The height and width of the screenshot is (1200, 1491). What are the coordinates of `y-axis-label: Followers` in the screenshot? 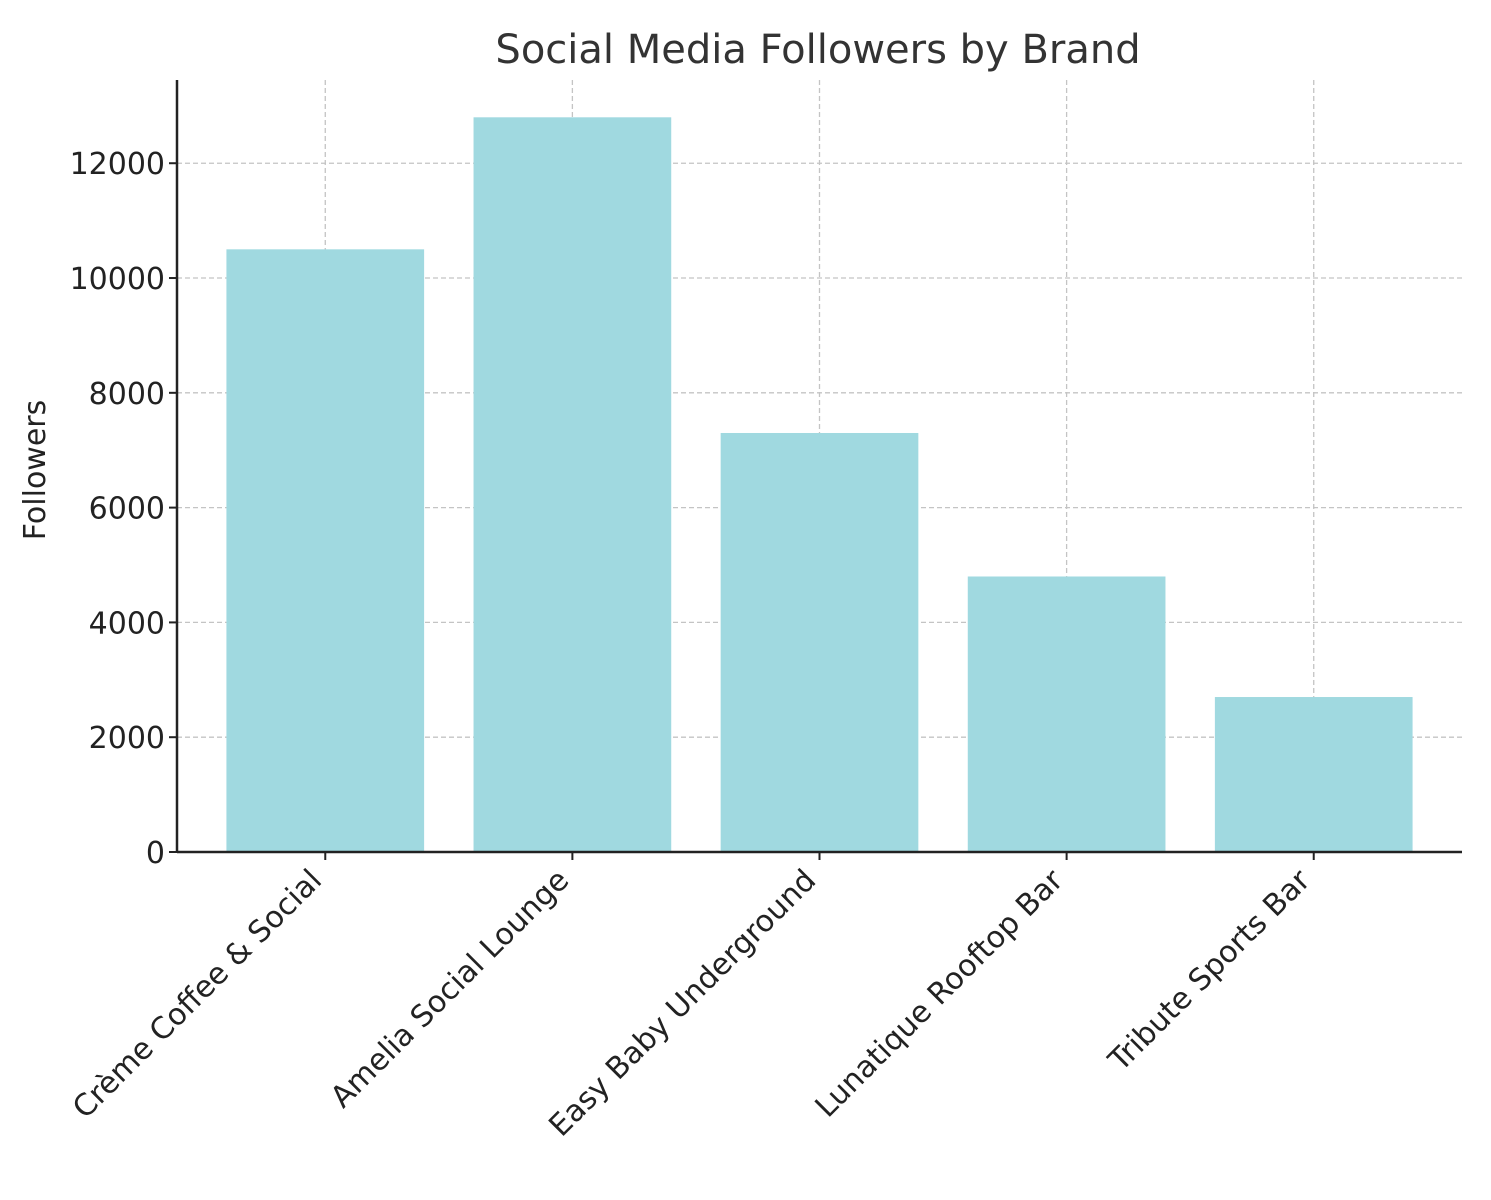 It's located at (35, 470).